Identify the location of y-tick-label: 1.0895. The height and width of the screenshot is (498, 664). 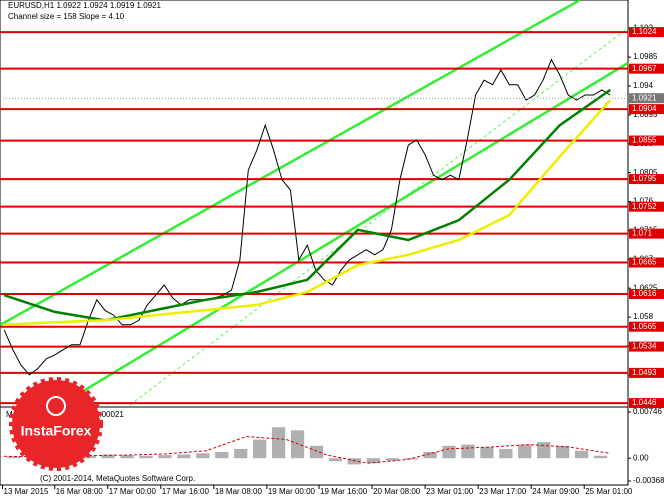
(645, 114).